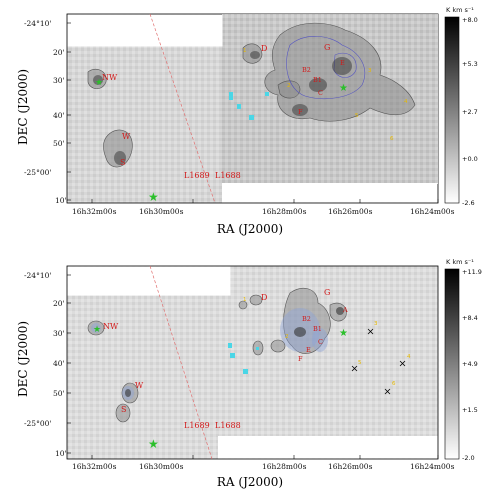  Describe the element at coordinates (468, 458) in the screenshot. I see `bottom-cb-tick-5: -2.0` at that location.